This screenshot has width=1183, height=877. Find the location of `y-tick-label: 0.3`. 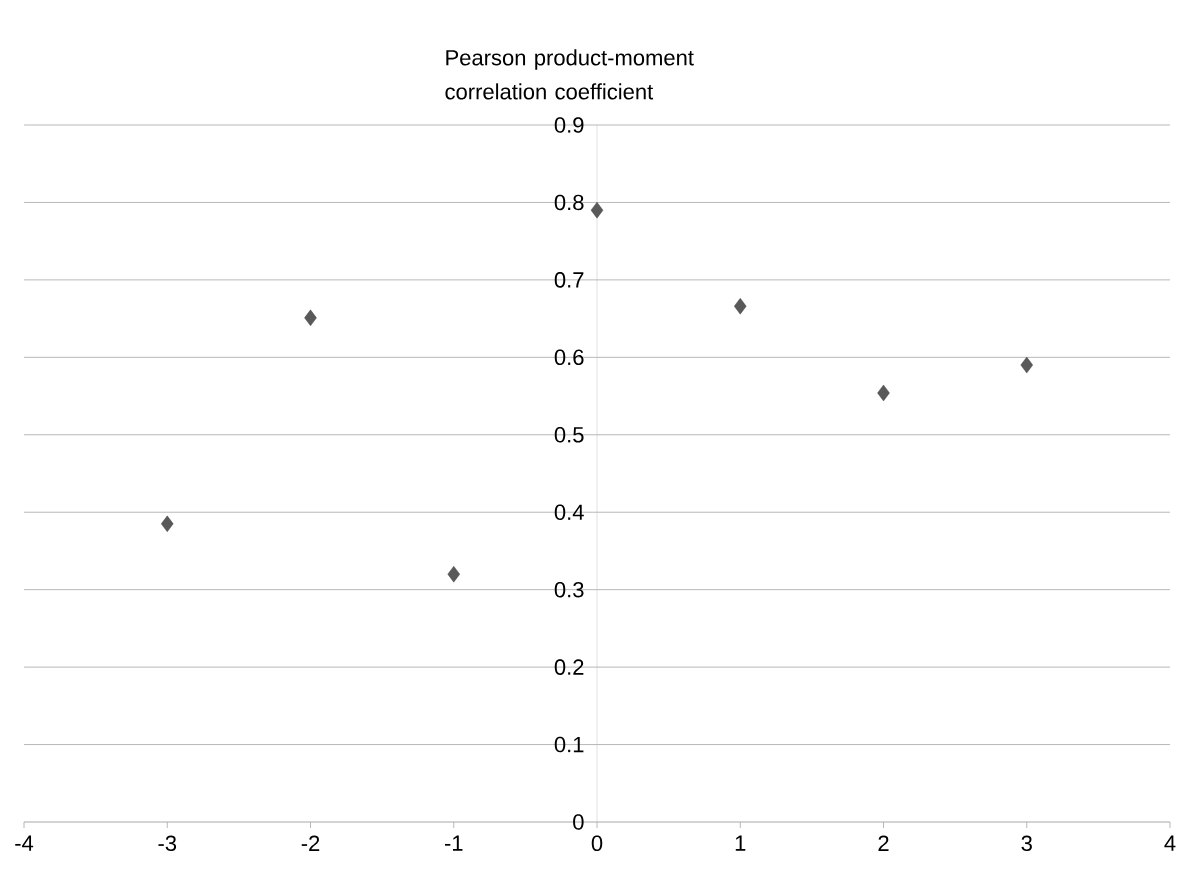

y-tick-label: 0.3 is located at coordinates (569, 589).